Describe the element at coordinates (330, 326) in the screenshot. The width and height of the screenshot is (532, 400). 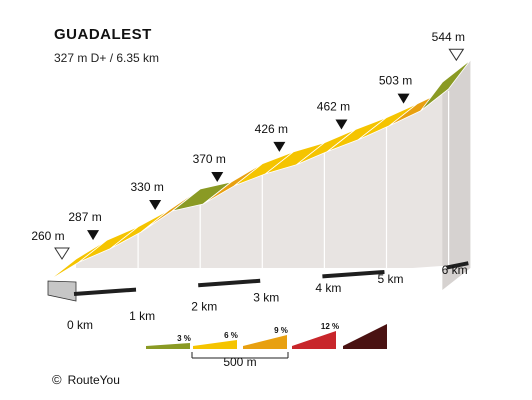
I see `legend-label: 12 %` at that location.